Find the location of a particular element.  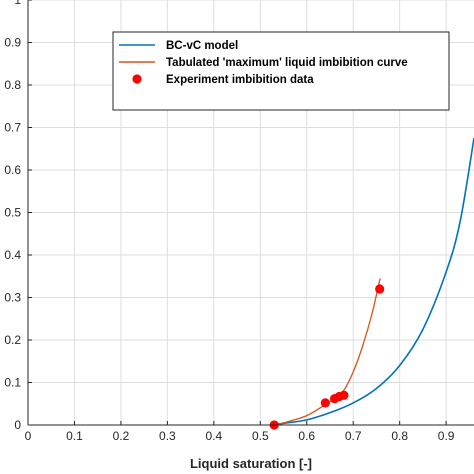

y-tick-label: 0.6 is located at coordinates (12, 170).